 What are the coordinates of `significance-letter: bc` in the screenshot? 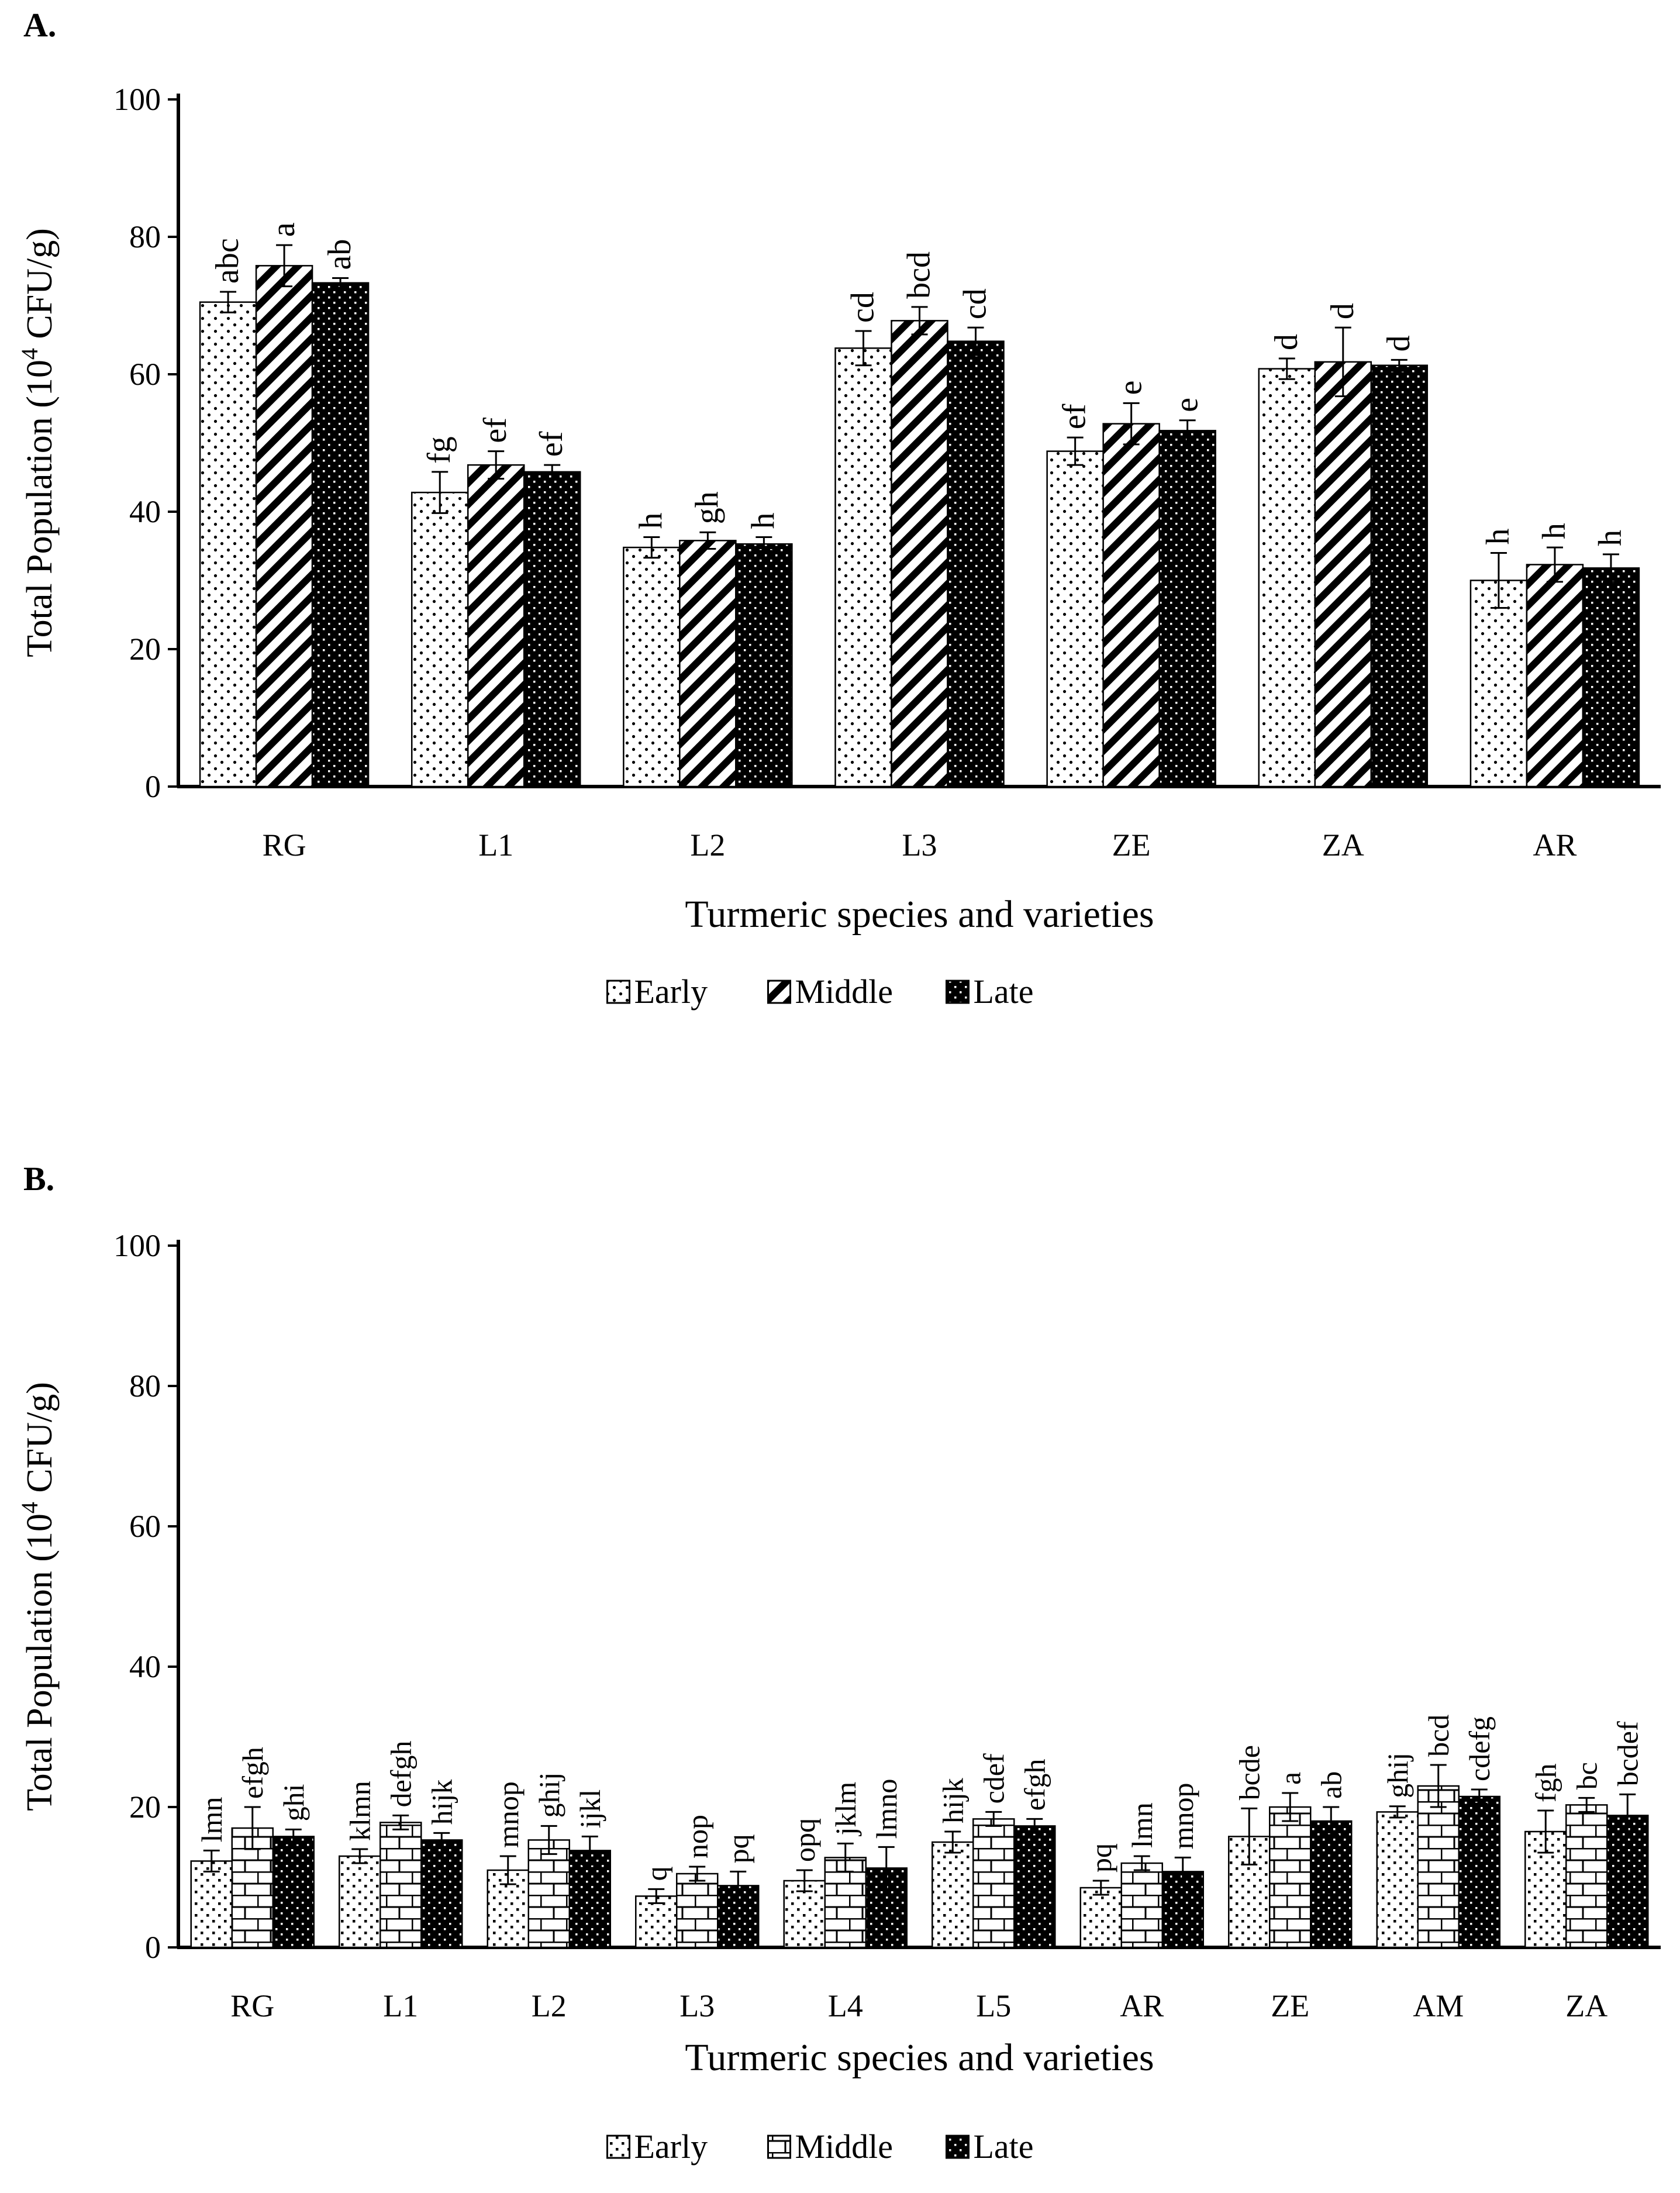 It's located at (1586, 1775).